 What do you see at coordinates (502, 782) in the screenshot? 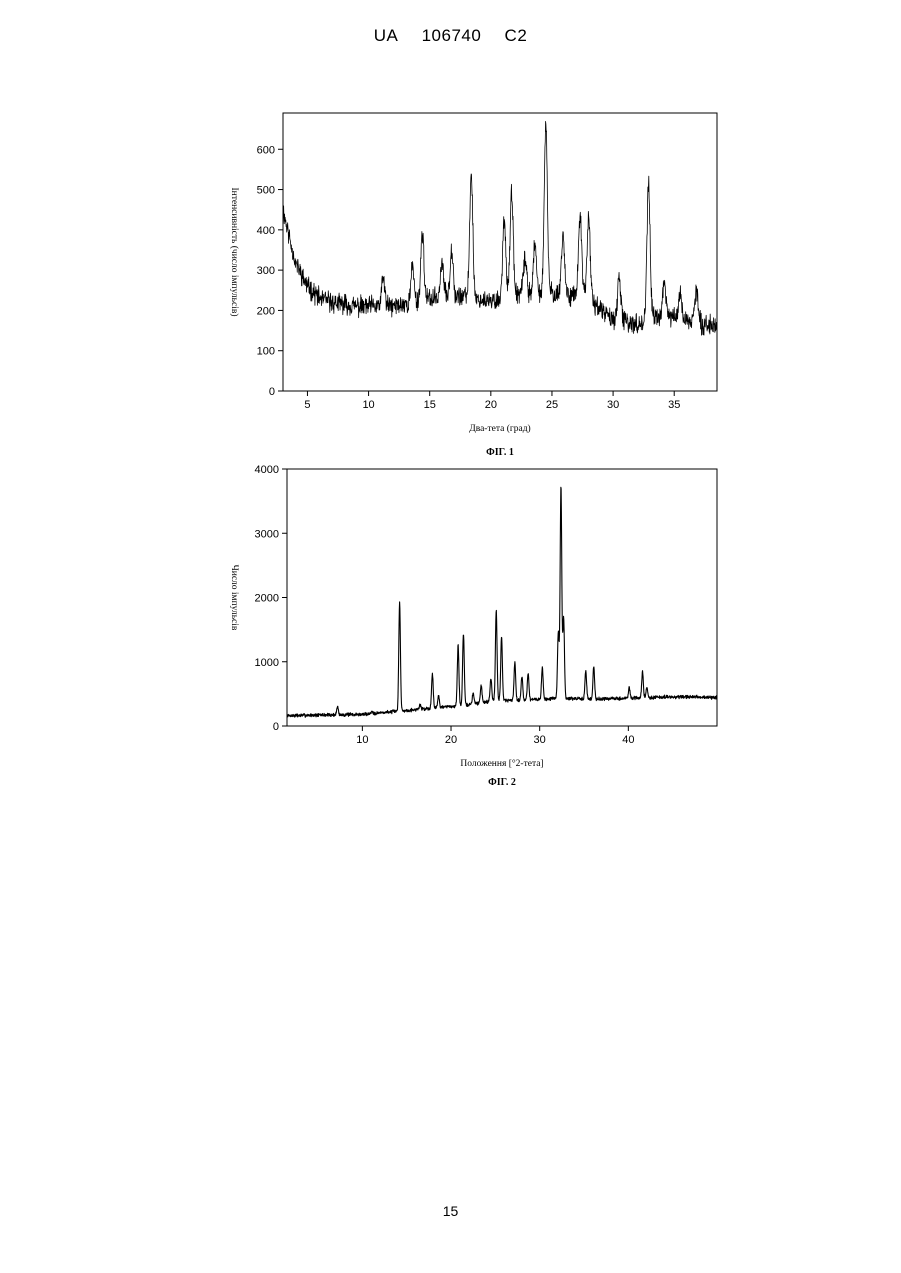
I see `figure-caption: ФІГ. 2` at bounding box center [502, 782].